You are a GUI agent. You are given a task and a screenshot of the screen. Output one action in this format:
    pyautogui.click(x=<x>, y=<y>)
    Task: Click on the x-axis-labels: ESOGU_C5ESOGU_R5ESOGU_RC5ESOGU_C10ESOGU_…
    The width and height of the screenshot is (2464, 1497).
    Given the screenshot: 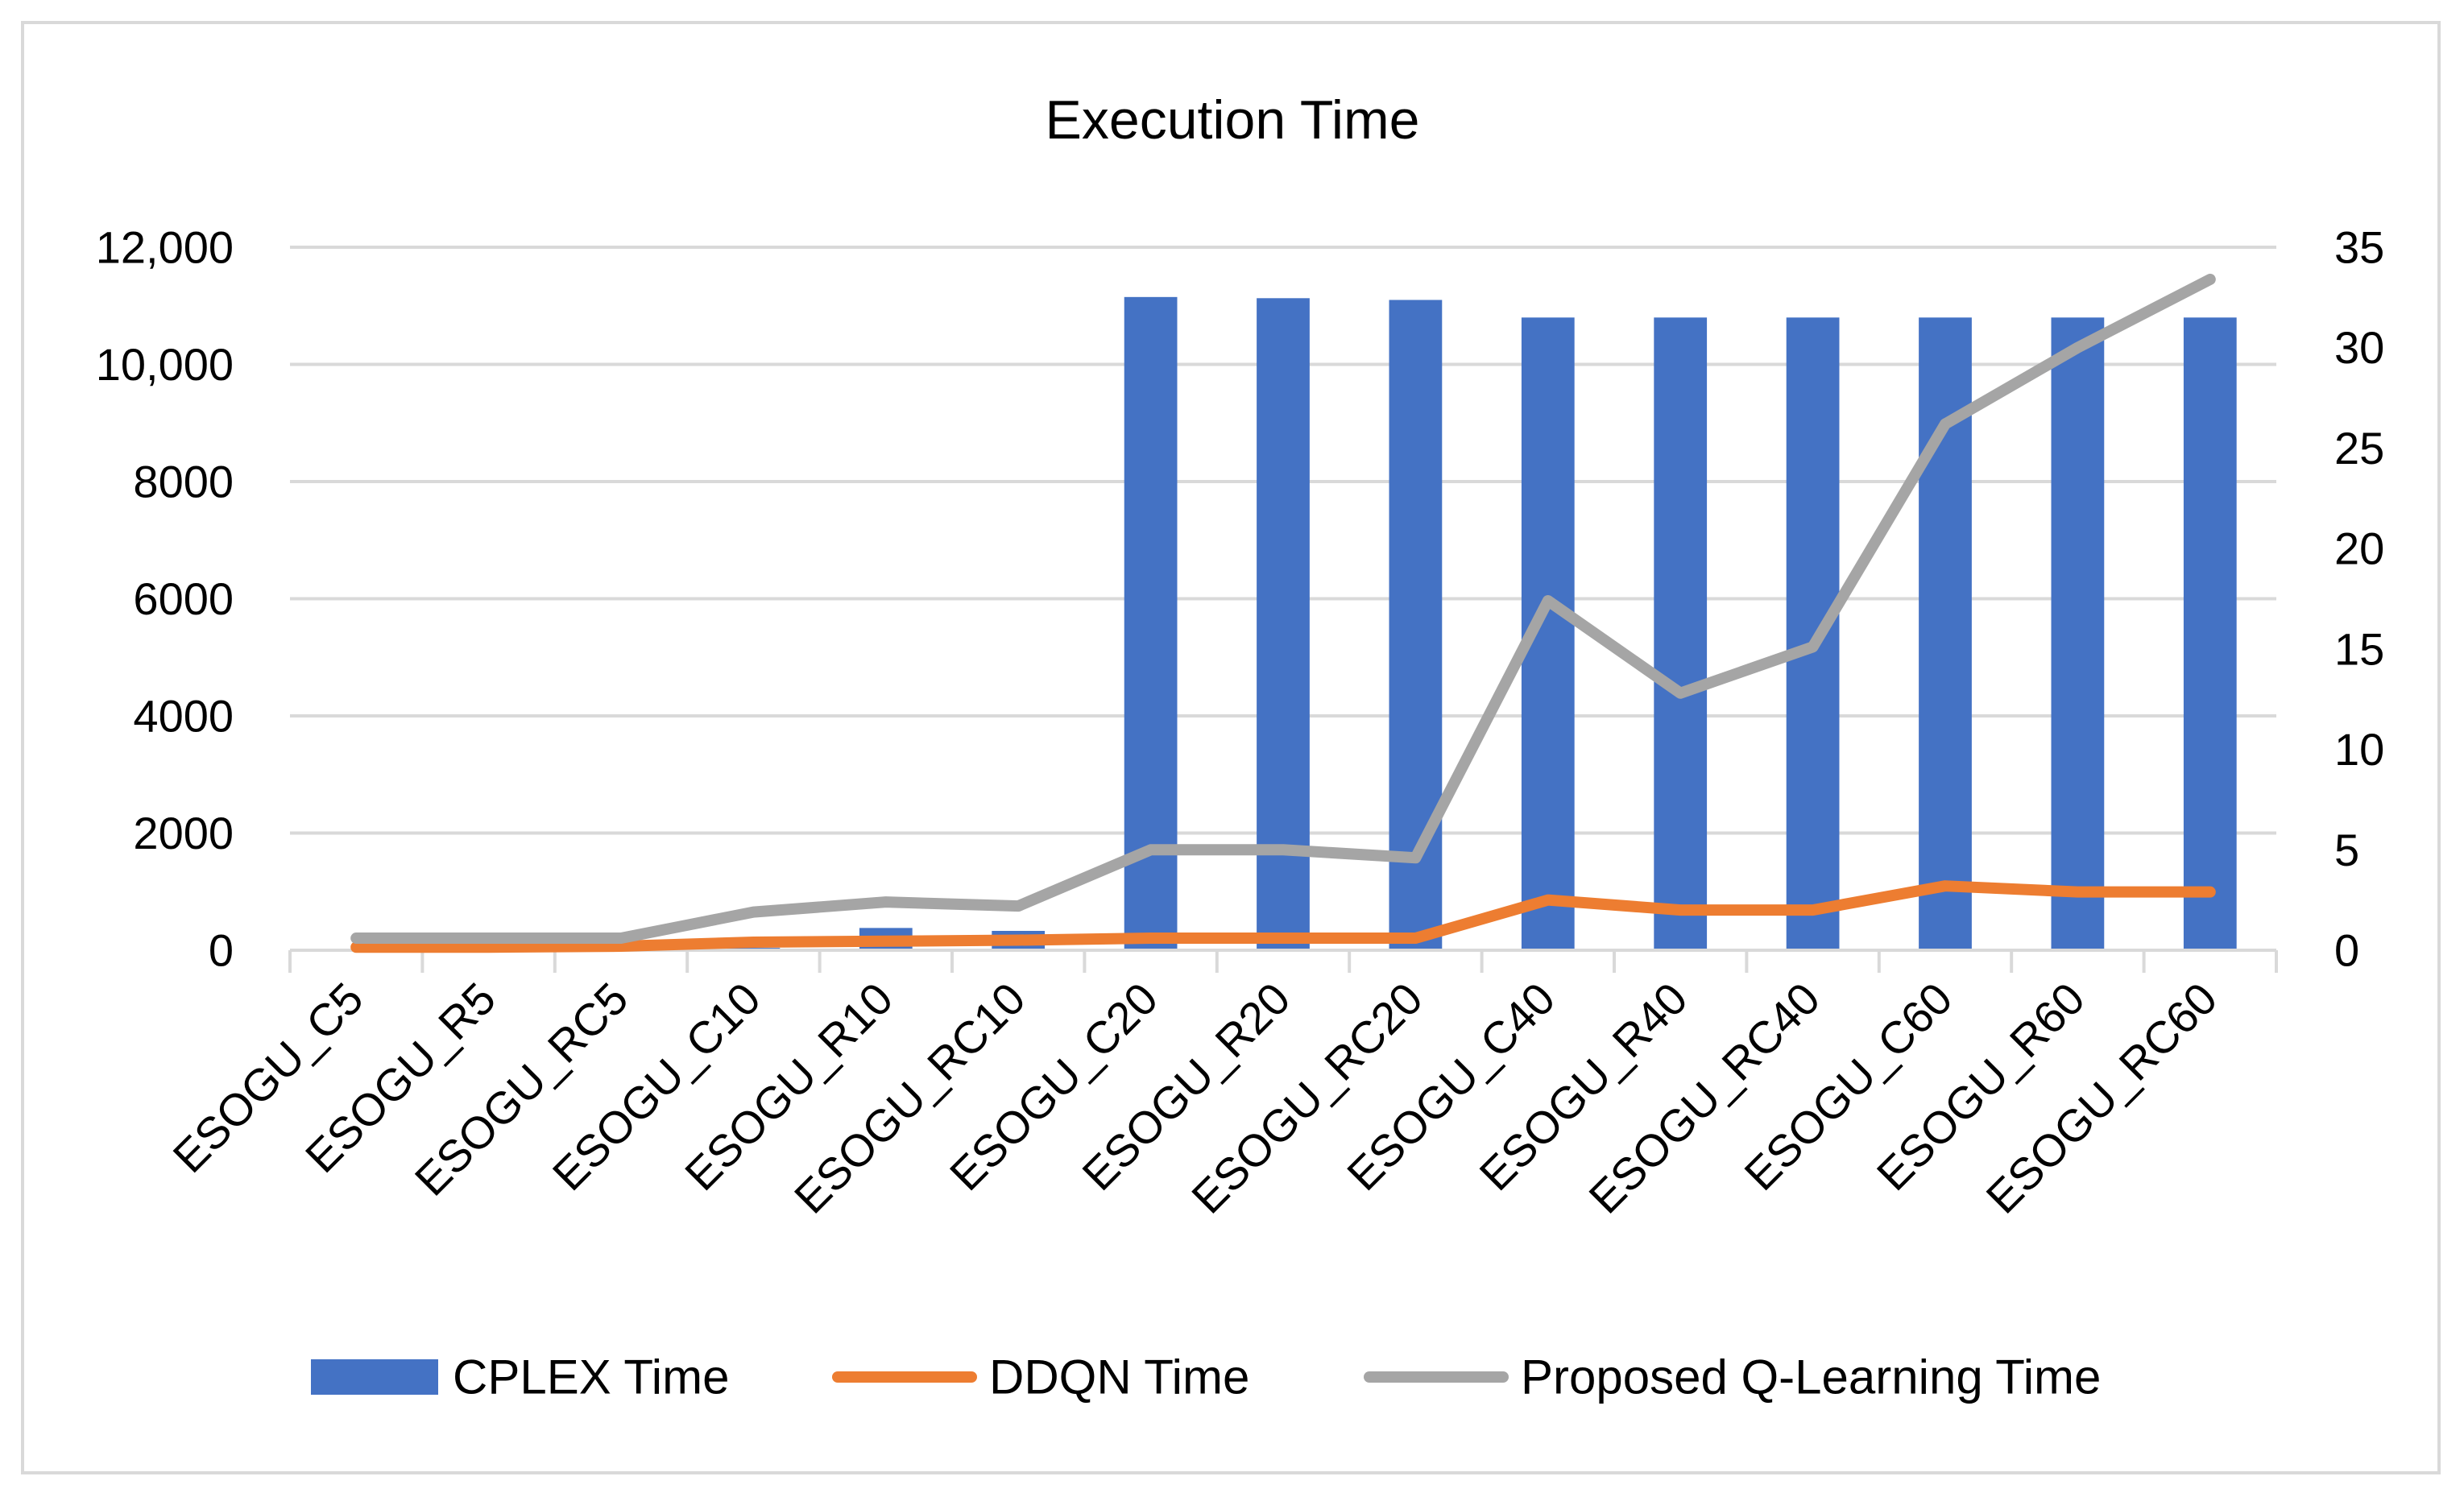 What is the action you would take?
    pyautogui.click(x=1194, y=1098)
    